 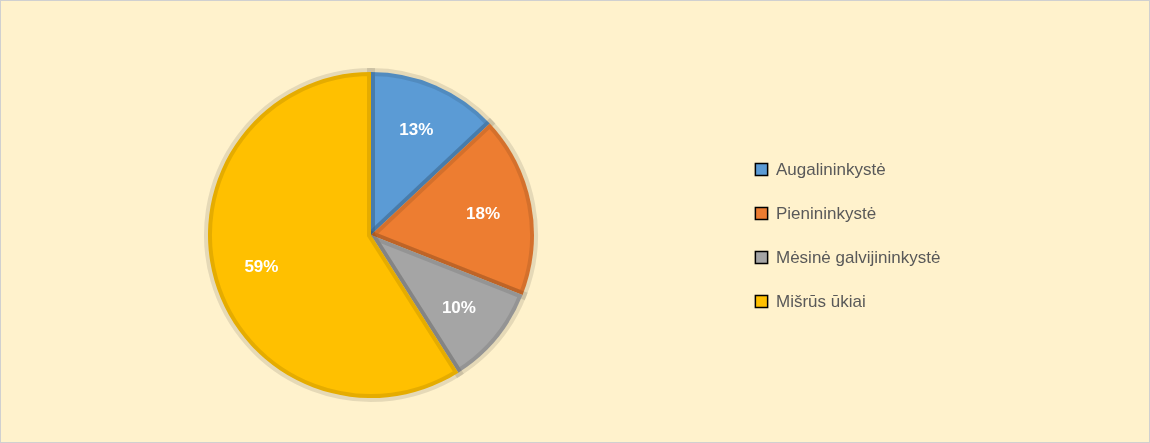 What do you see at coordinates (826, 213) in the screenshot?
I see `legend-label: Pienininkystė` at bounding box center [826, 213].